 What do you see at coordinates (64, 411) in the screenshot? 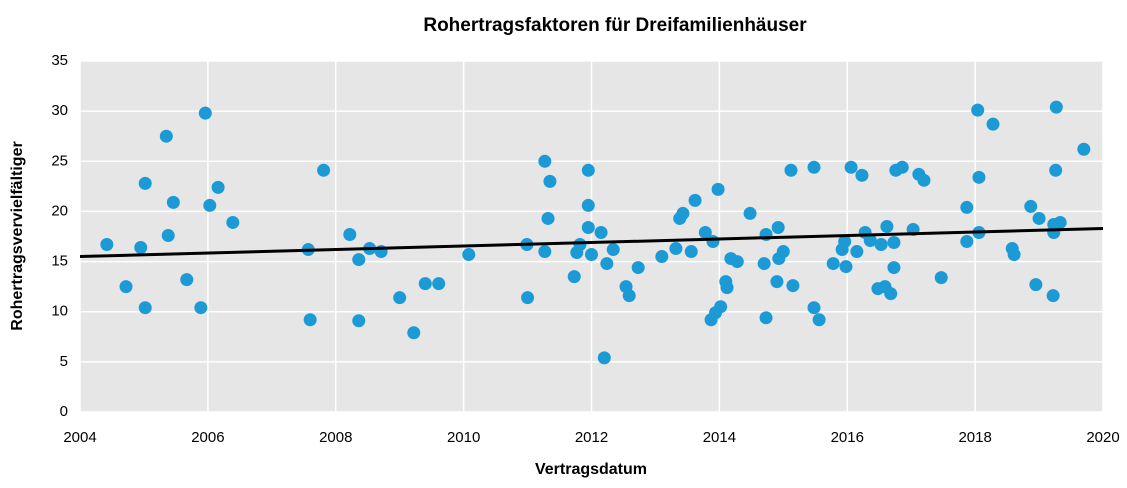
I see `y-tick-label: 0` at bounding box center [64, 411].